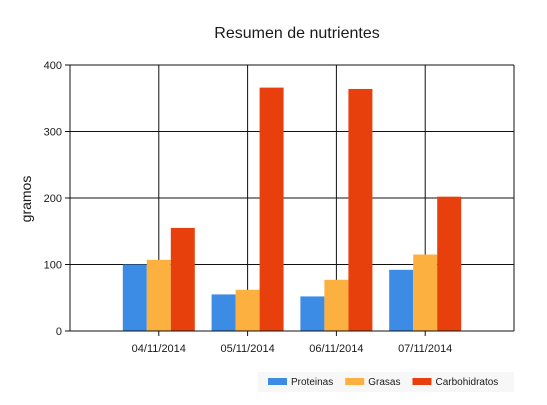 This screenshot has width=547, height=405. Describe the element at coordinates (53, 66) in the screenshot. I see `y-tick-label: 400` at that location.